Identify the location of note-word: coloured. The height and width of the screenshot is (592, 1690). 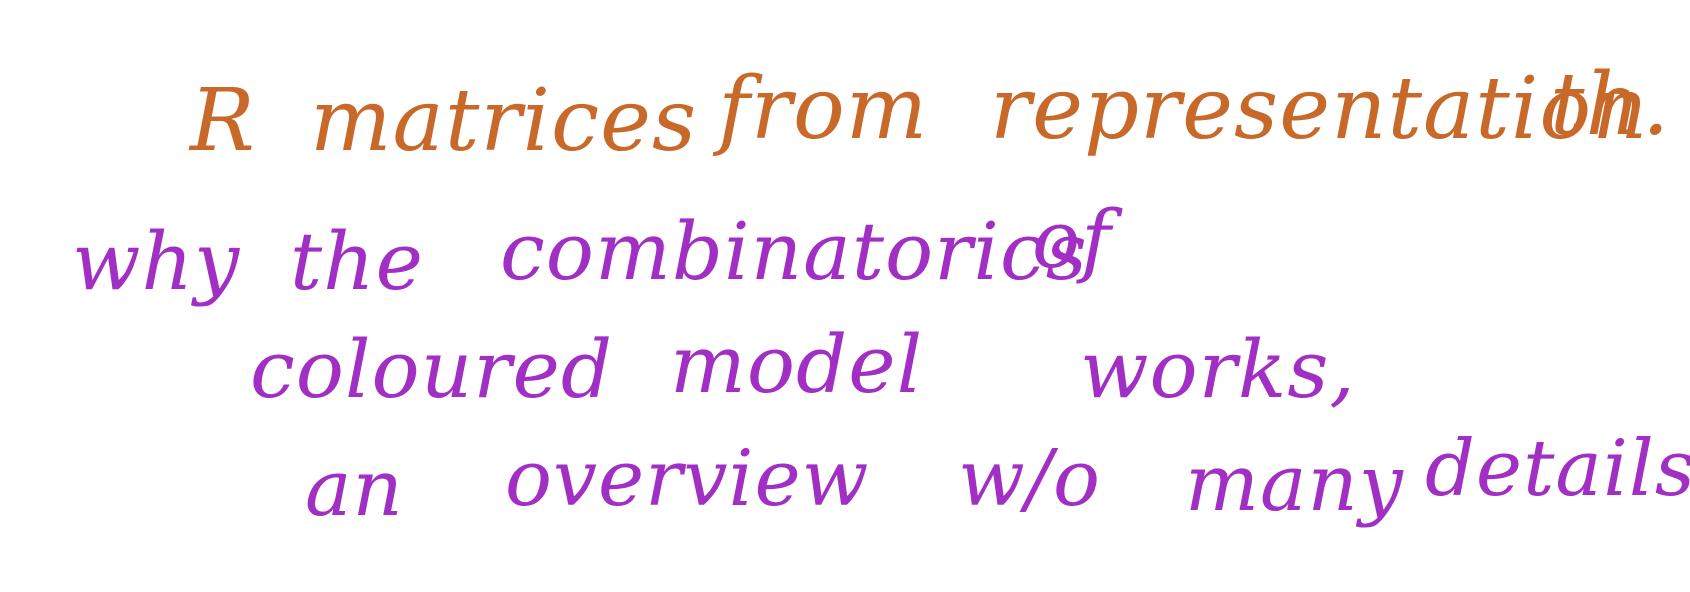
(432, 369).